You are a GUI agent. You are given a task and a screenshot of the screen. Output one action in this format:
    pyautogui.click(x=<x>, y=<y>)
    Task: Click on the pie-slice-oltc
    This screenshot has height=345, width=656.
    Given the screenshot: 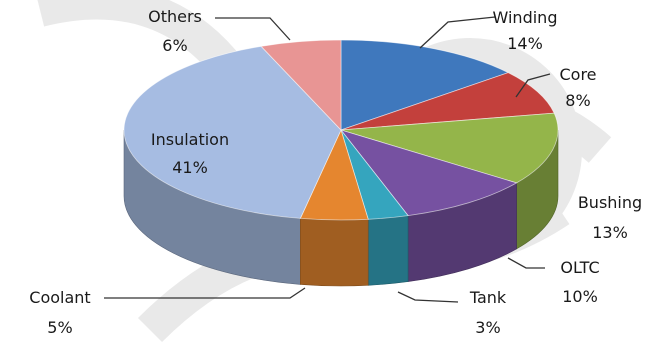 What is the action you would take?
    pyautogui.click(x=428, y=173)
    